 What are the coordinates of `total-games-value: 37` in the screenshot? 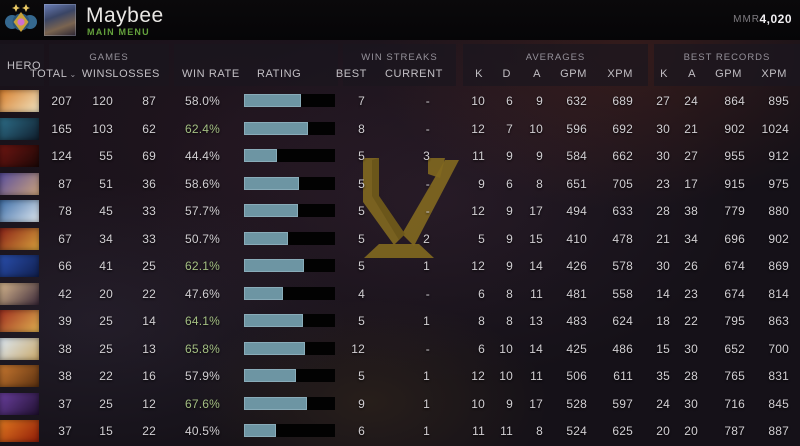 It's located at (65, 403).